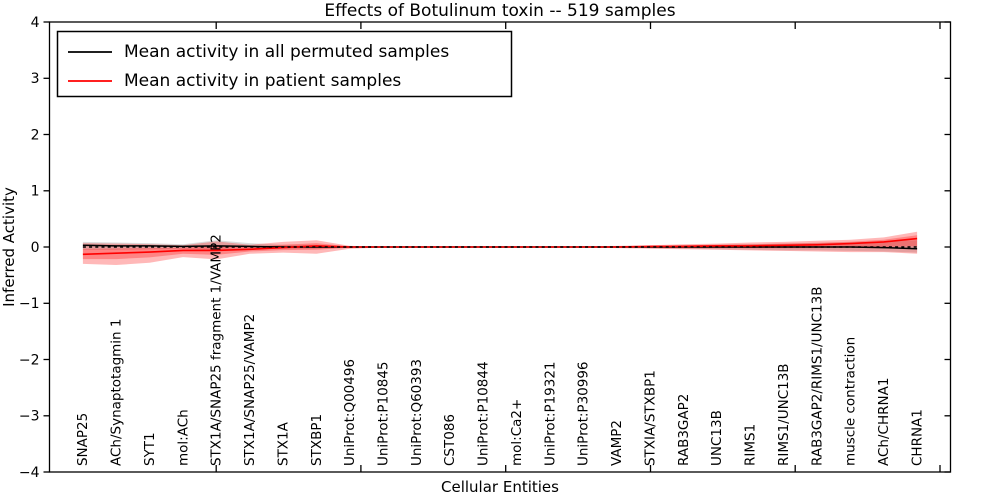  I want to click on band-patient, so click(500, 248).